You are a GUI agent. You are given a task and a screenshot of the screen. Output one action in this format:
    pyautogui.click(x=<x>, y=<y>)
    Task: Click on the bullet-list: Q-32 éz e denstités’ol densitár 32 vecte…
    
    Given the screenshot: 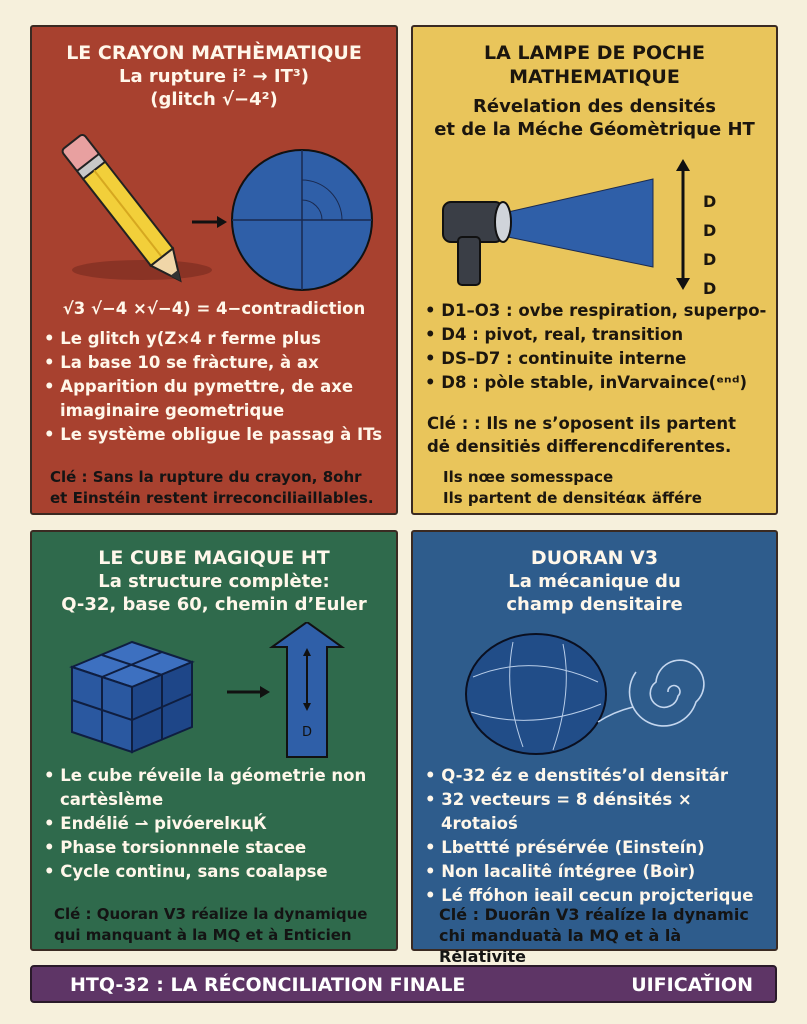 What is the action you would take?
    pyautogui.click(x=596, y=836)
    